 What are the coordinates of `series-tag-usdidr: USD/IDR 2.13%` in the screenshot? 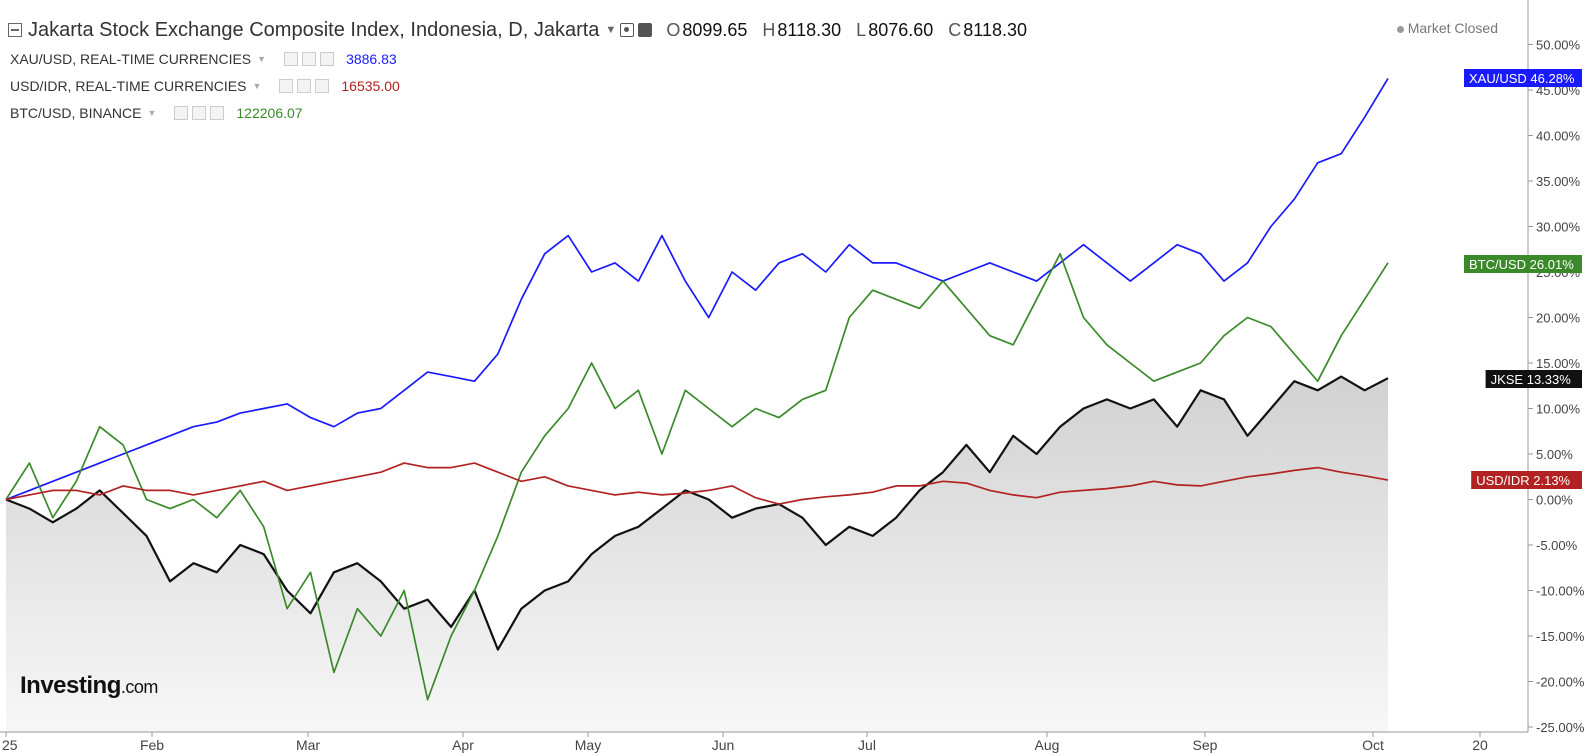 It's located at (1526, 480).